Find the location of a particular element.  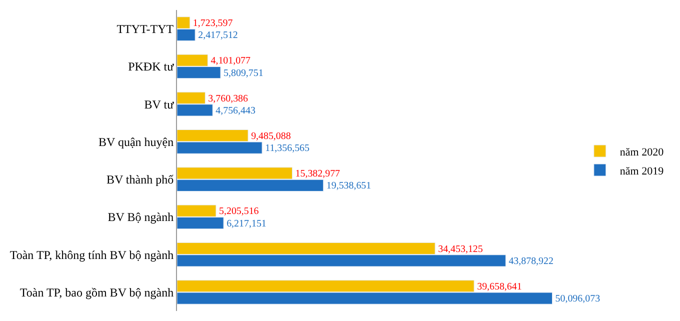

data-label: 4,101,077 is located at coordinates (230, 61).